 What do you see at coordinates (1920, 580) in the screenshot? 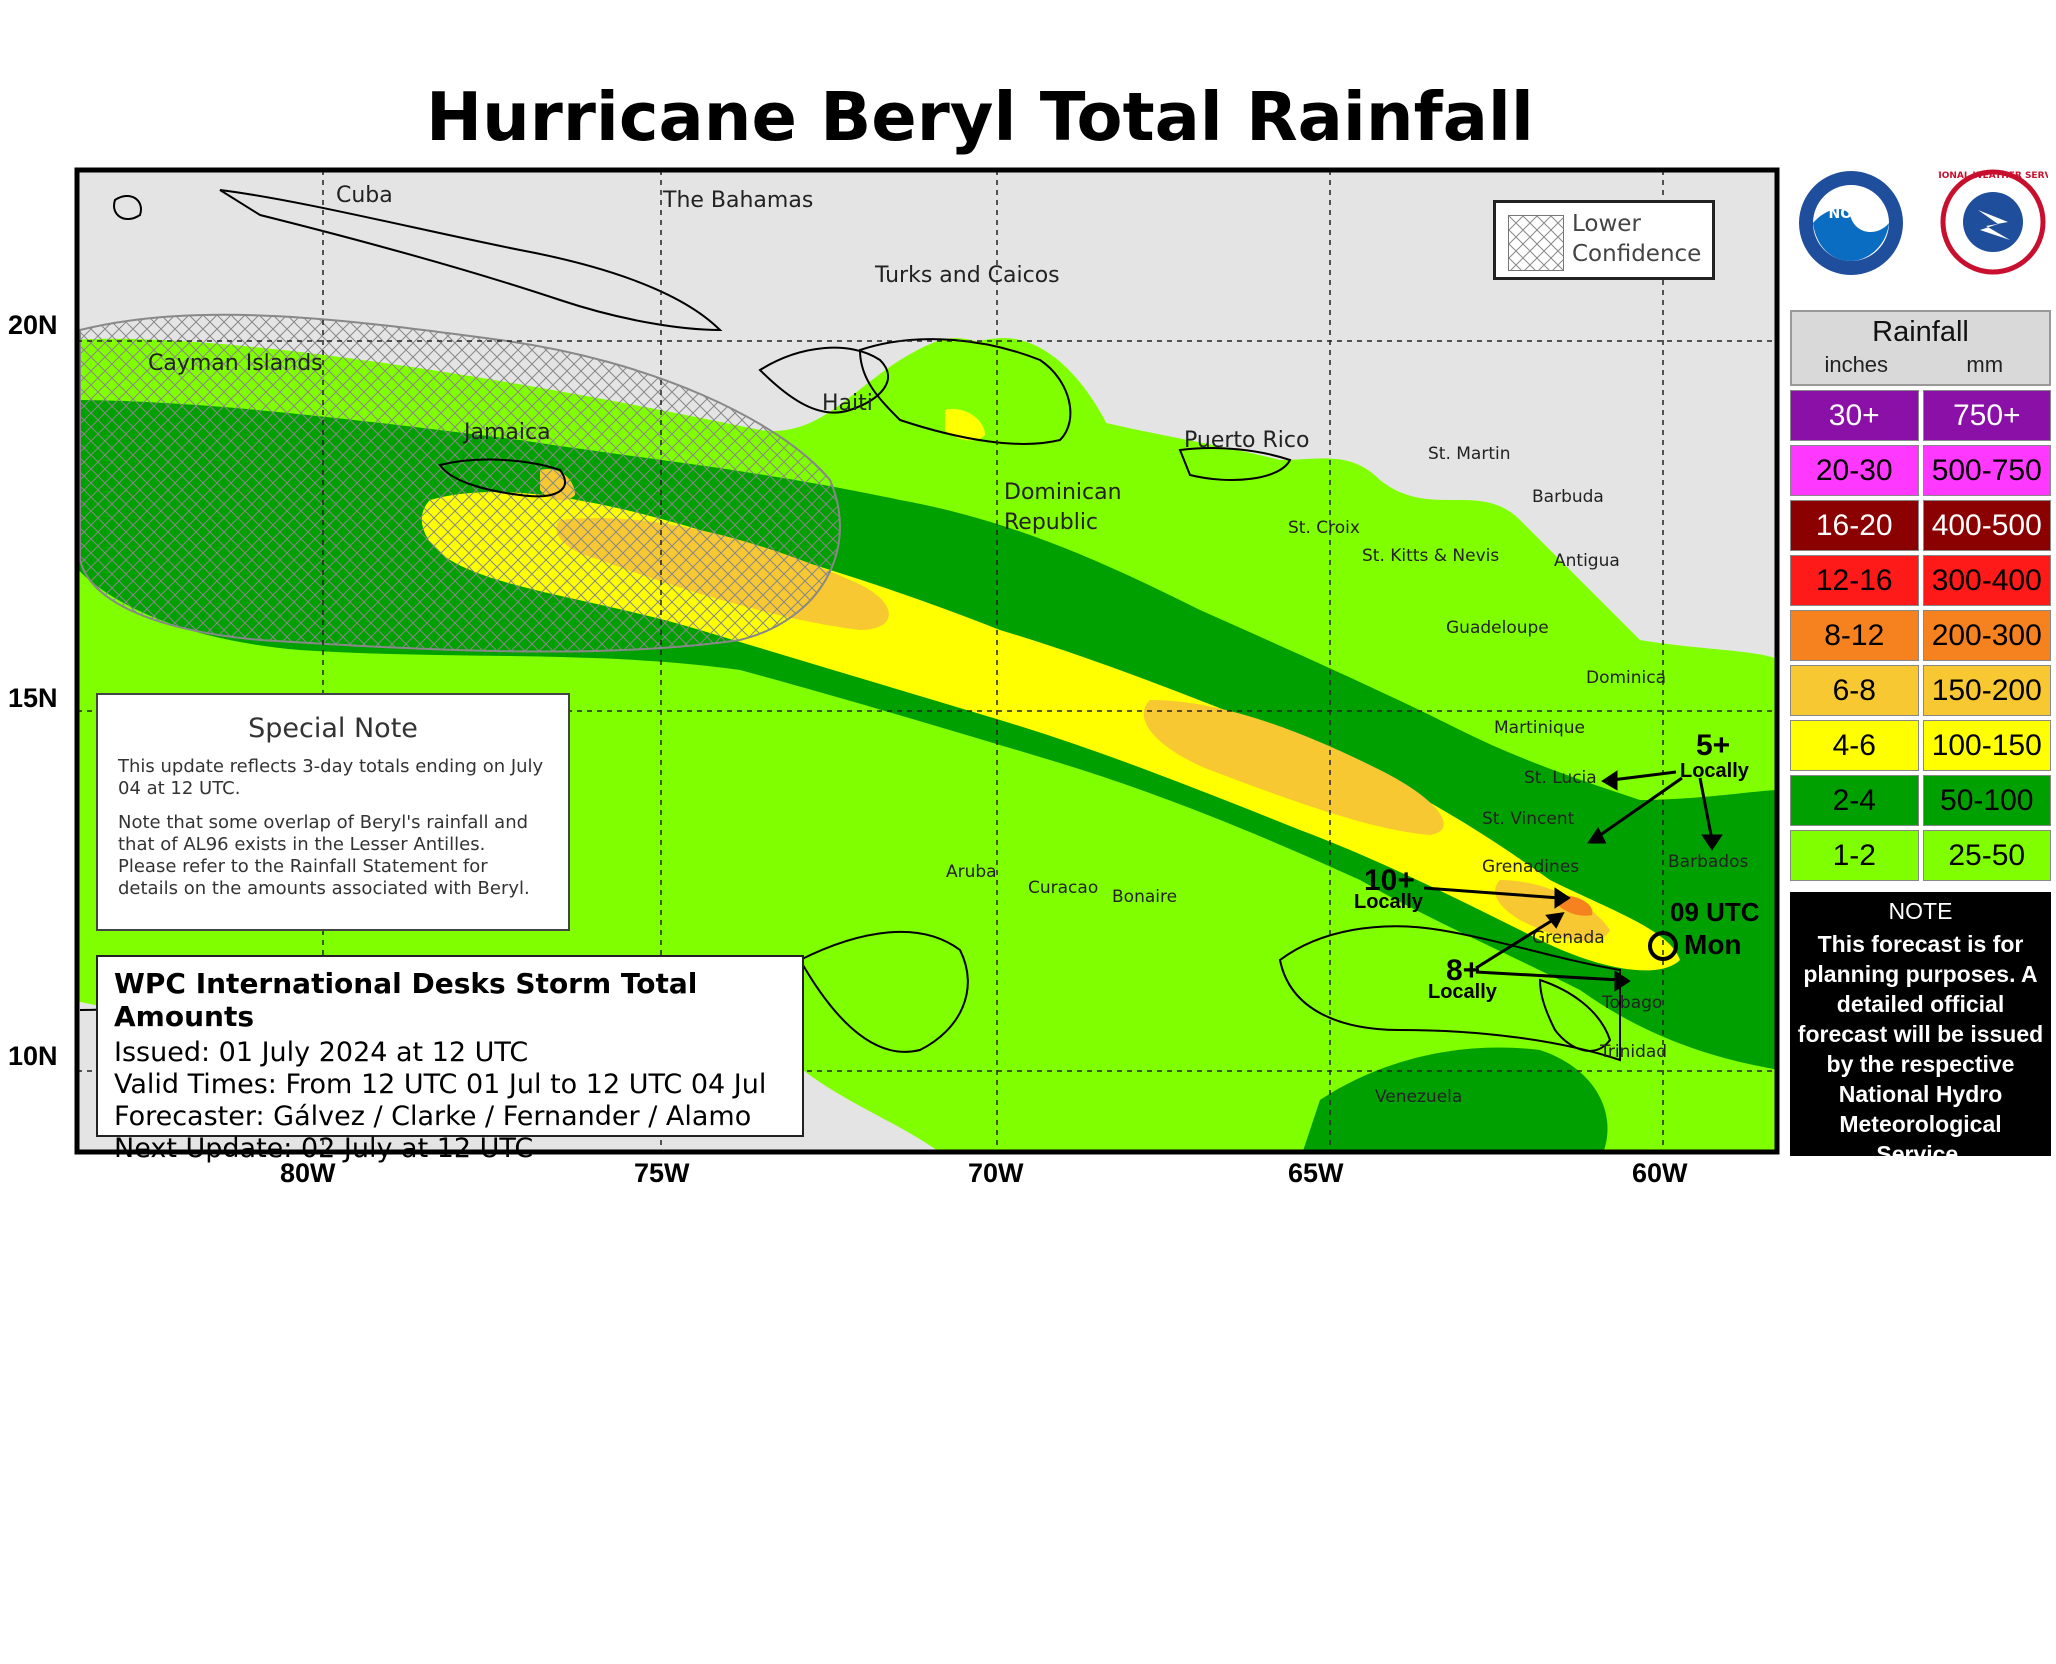
I see `legend-row: 12-16 300-400` at bounding box center [1920, 580].